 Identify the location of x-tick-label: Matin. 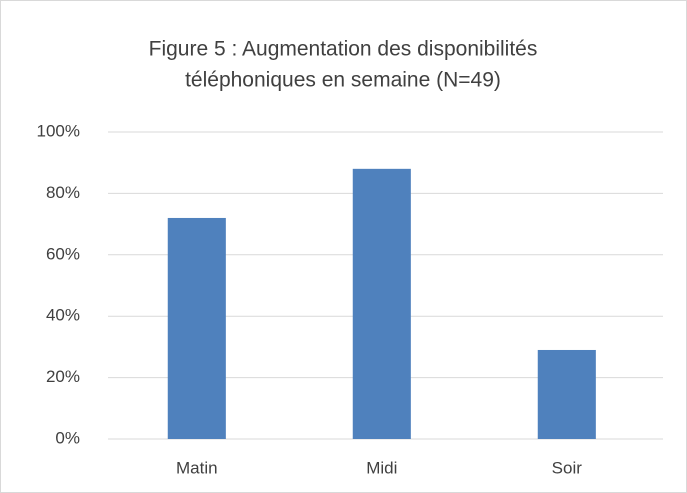
(197, 467).